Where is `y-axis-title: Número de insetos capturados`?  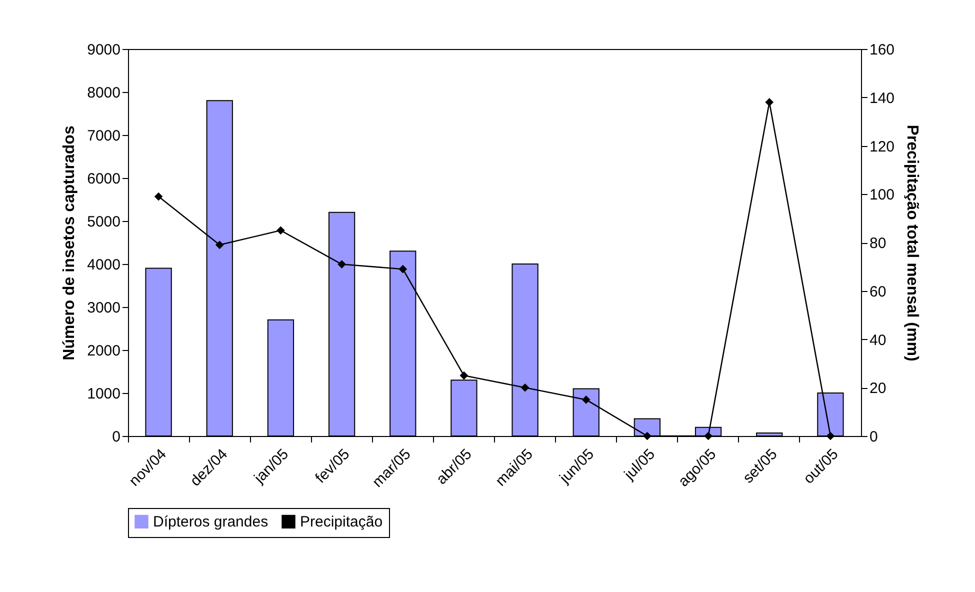
y-axis-title: Número de insetos capturados is located at coordinates (69, 243).